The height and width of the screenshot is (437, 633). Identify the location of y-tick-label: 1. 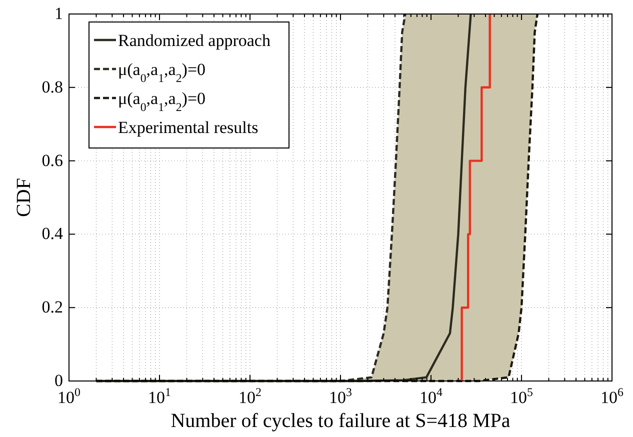
(58, 13).